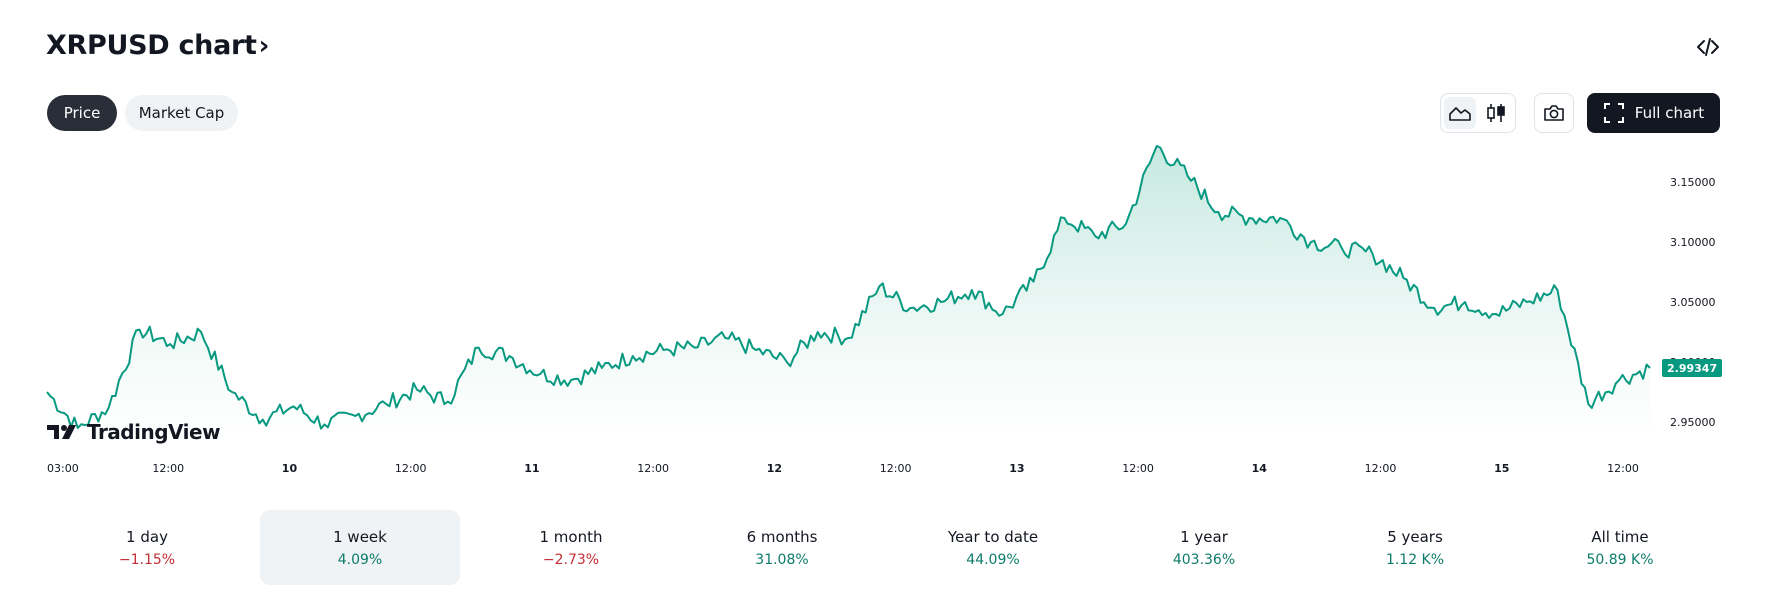  I want to click on period-6-months: 6 months 31.08%, so click(782, 547).